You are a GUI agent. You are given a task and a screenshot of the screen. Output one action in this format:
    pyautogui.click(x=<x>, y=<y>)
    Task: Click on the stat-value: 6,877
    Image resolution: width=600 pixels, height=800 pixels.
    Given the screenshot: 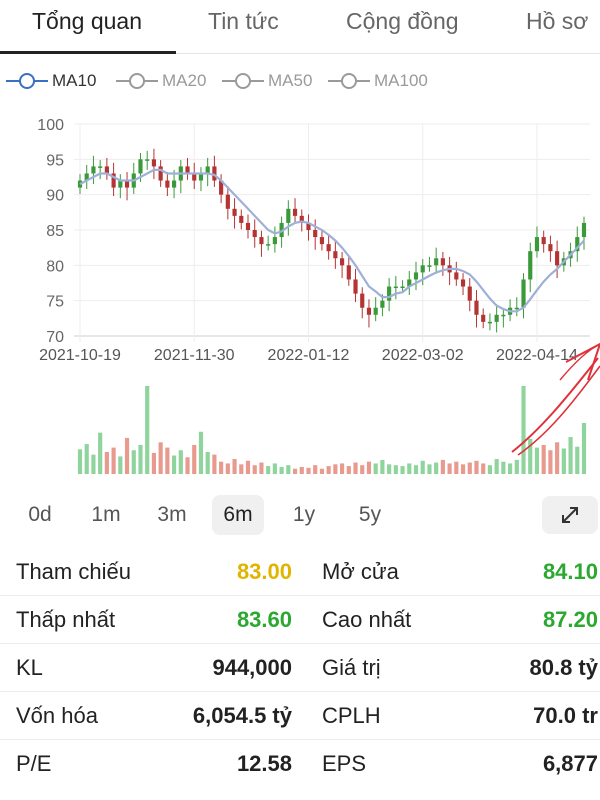 What is the action you would take?
    pyautogui.click(x=570, y=763)
    